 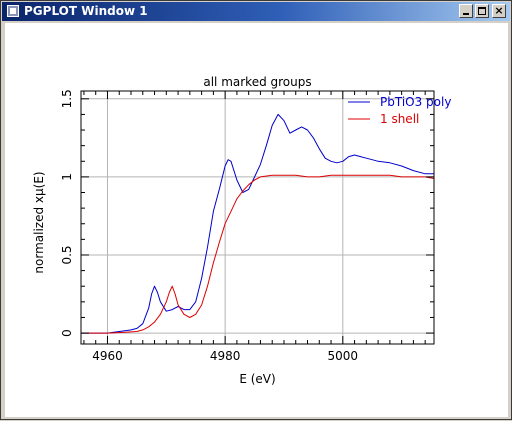 I want to click on chart-title: all marked groups, so click(x=257, y=82).